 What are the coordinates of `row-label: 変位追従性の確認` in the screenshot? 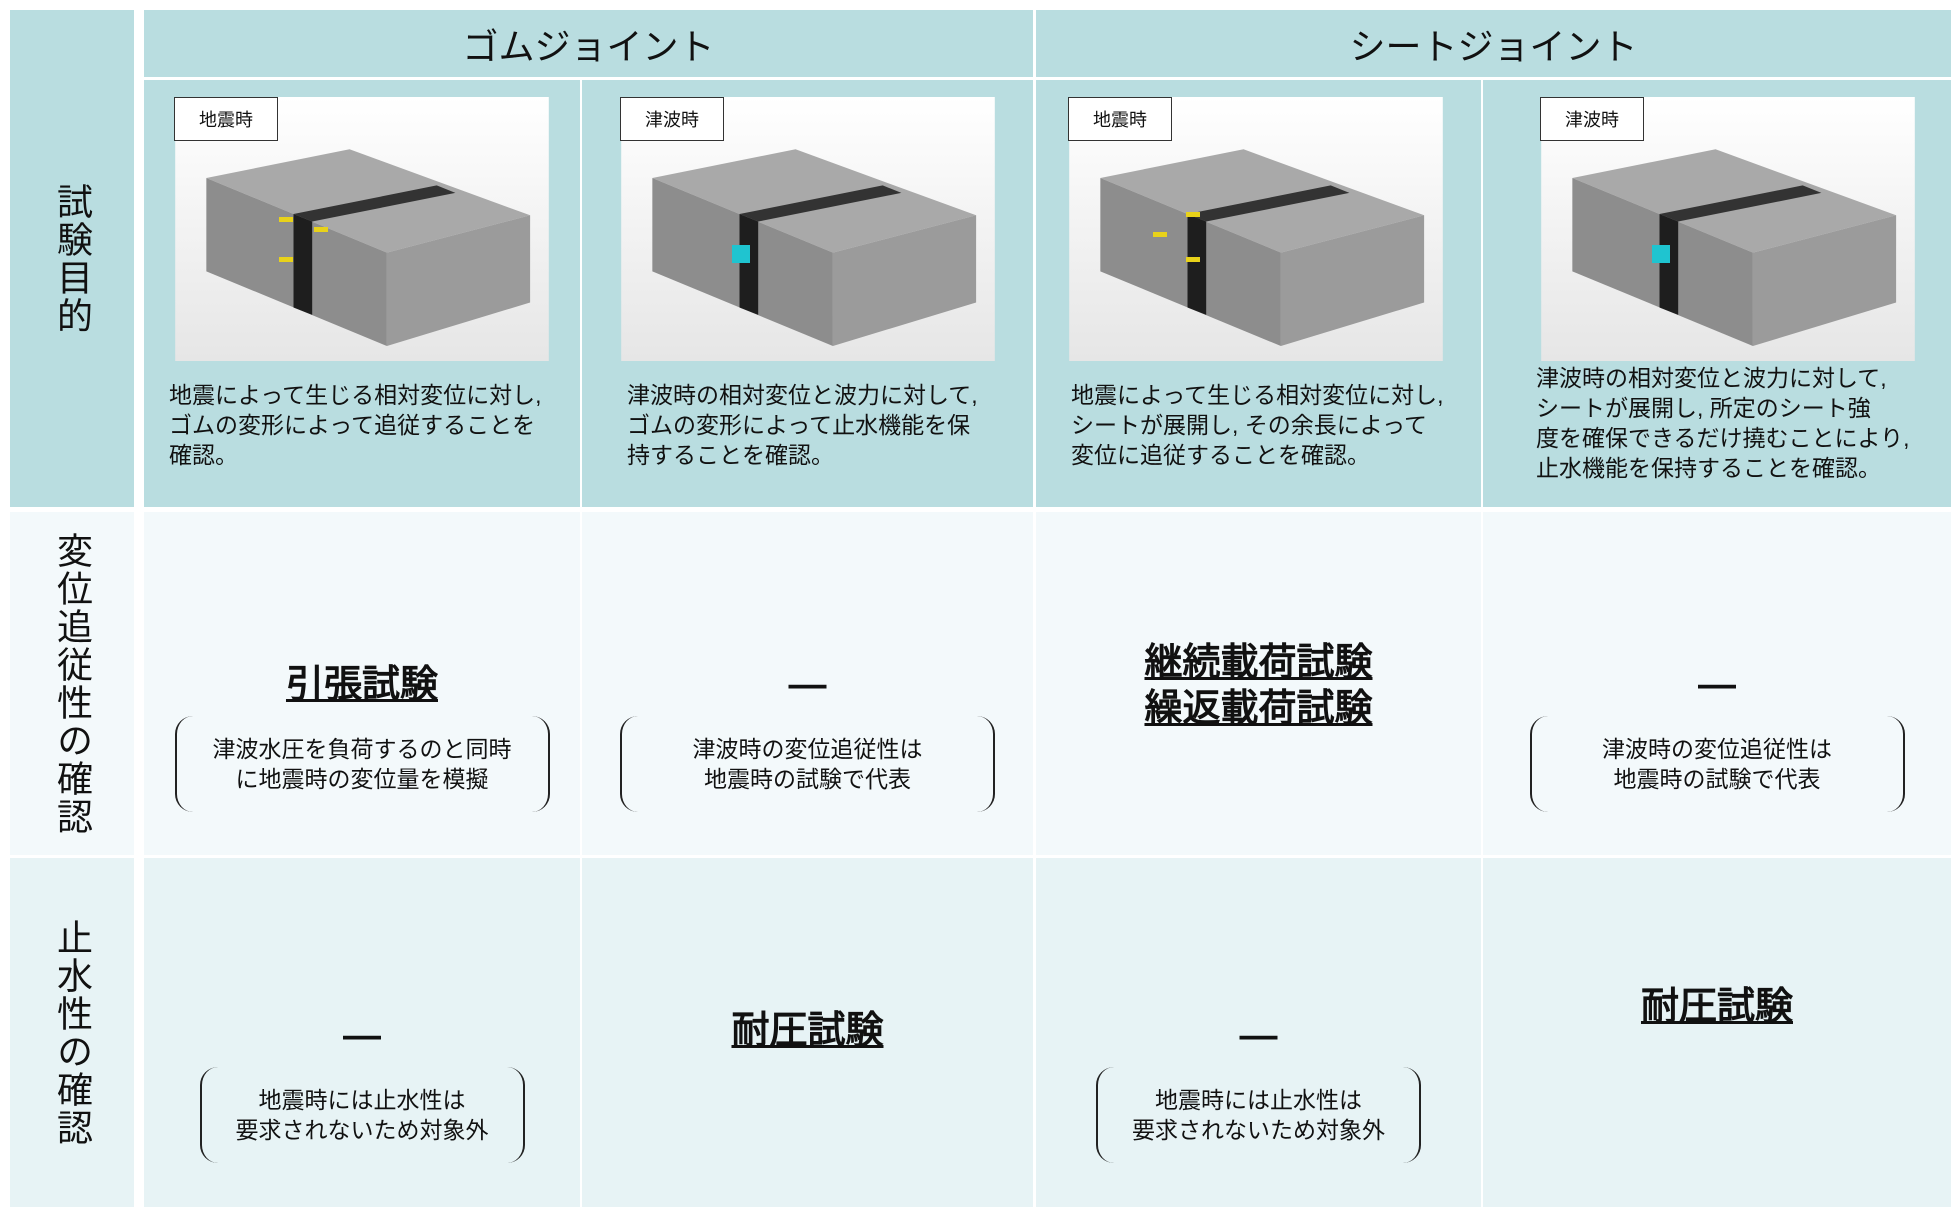 It's located at (72, 683).